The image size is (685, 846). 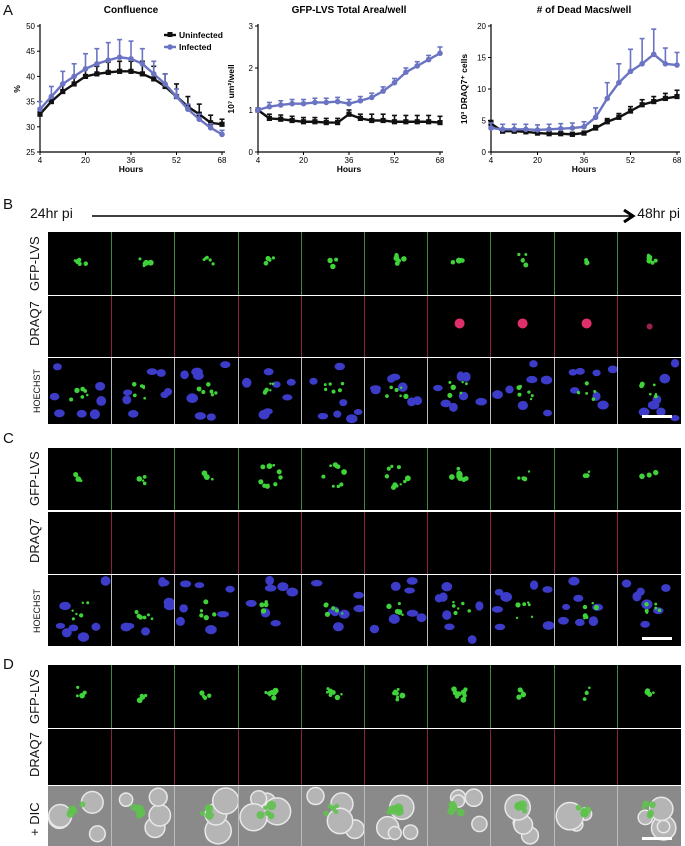 I want to click on y-tick-label: 15, so click(x=481, y=58).